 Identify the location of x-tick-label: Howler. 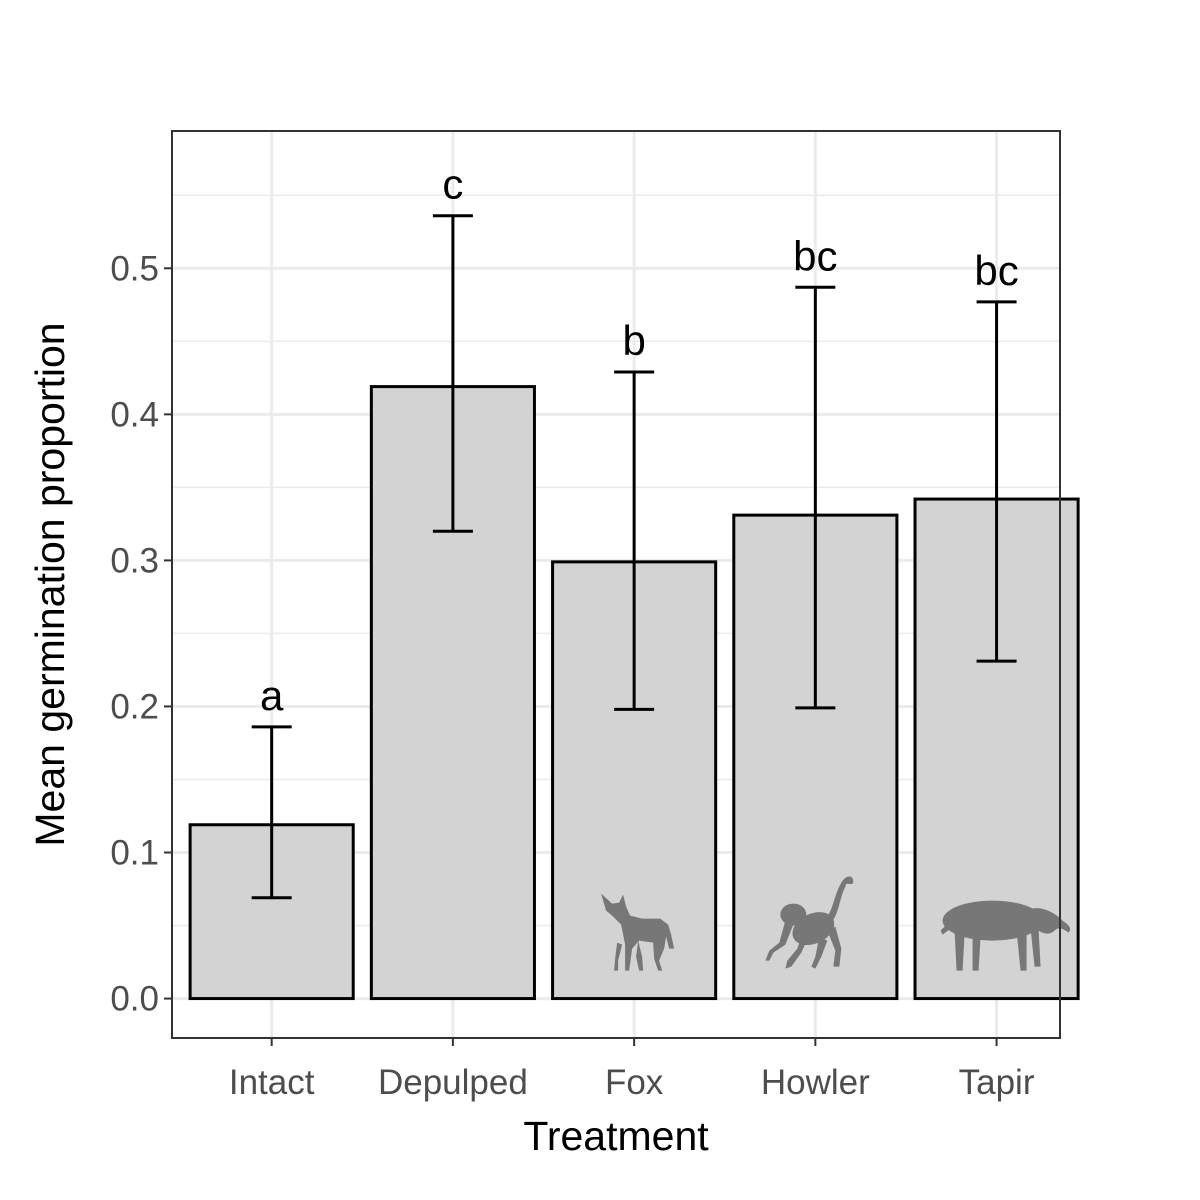
(815, 1082).